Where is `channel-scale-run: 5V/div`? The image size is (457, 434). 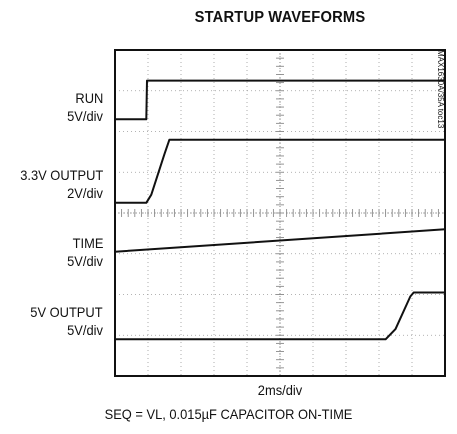
channel-scale-run: 5V/div is located at coordinates (85, 116).